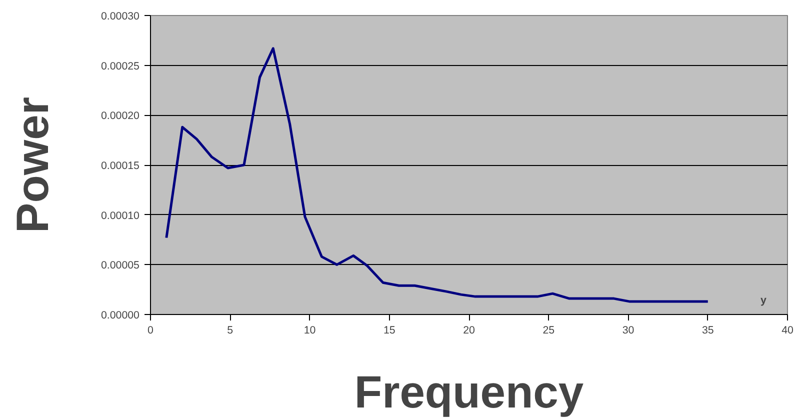 The height and width of the screenshot is (420, 797). Describe the element at coordinates (708, 330) in the screenshot. I see `x-tick-label: 35` at that location.